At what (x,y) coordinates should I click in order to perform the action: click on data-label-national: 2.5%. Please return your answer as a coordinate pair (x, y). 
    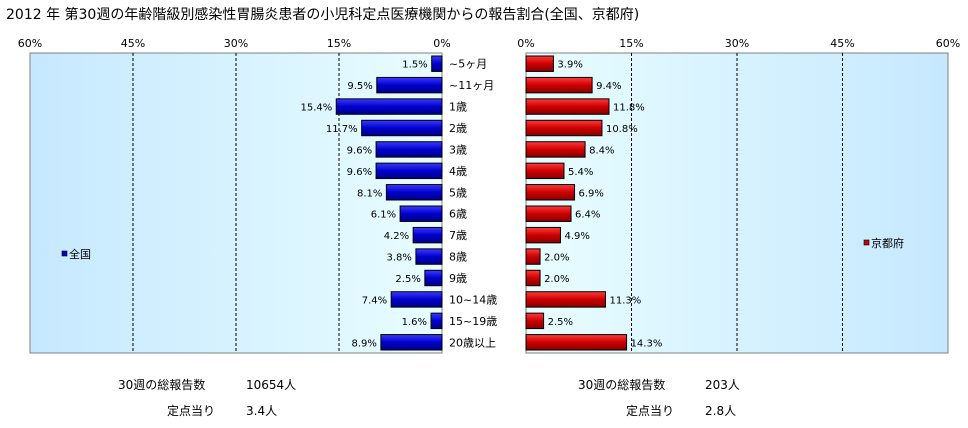
    Looking at the image, I should click on (407, 279).